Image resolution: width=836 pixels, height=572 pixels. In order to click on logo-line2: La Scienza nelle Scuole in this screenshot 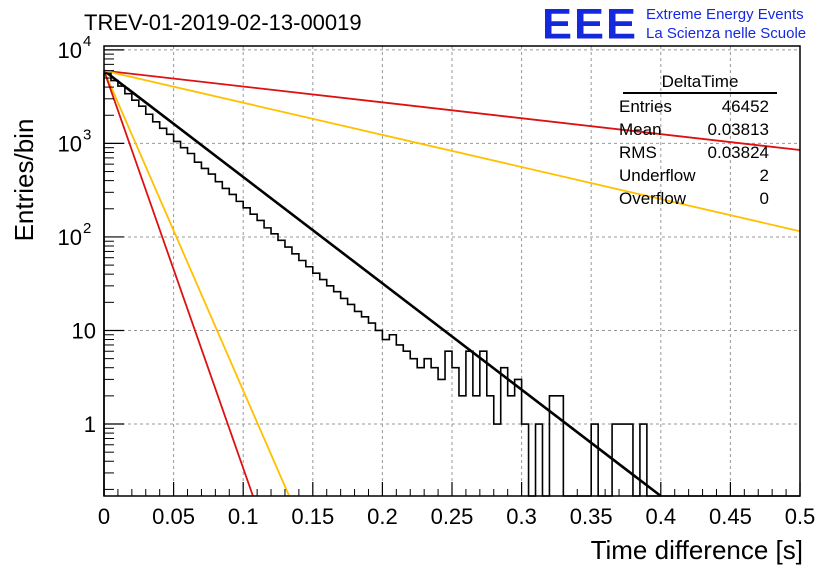, I will do `click(726, 33)`.